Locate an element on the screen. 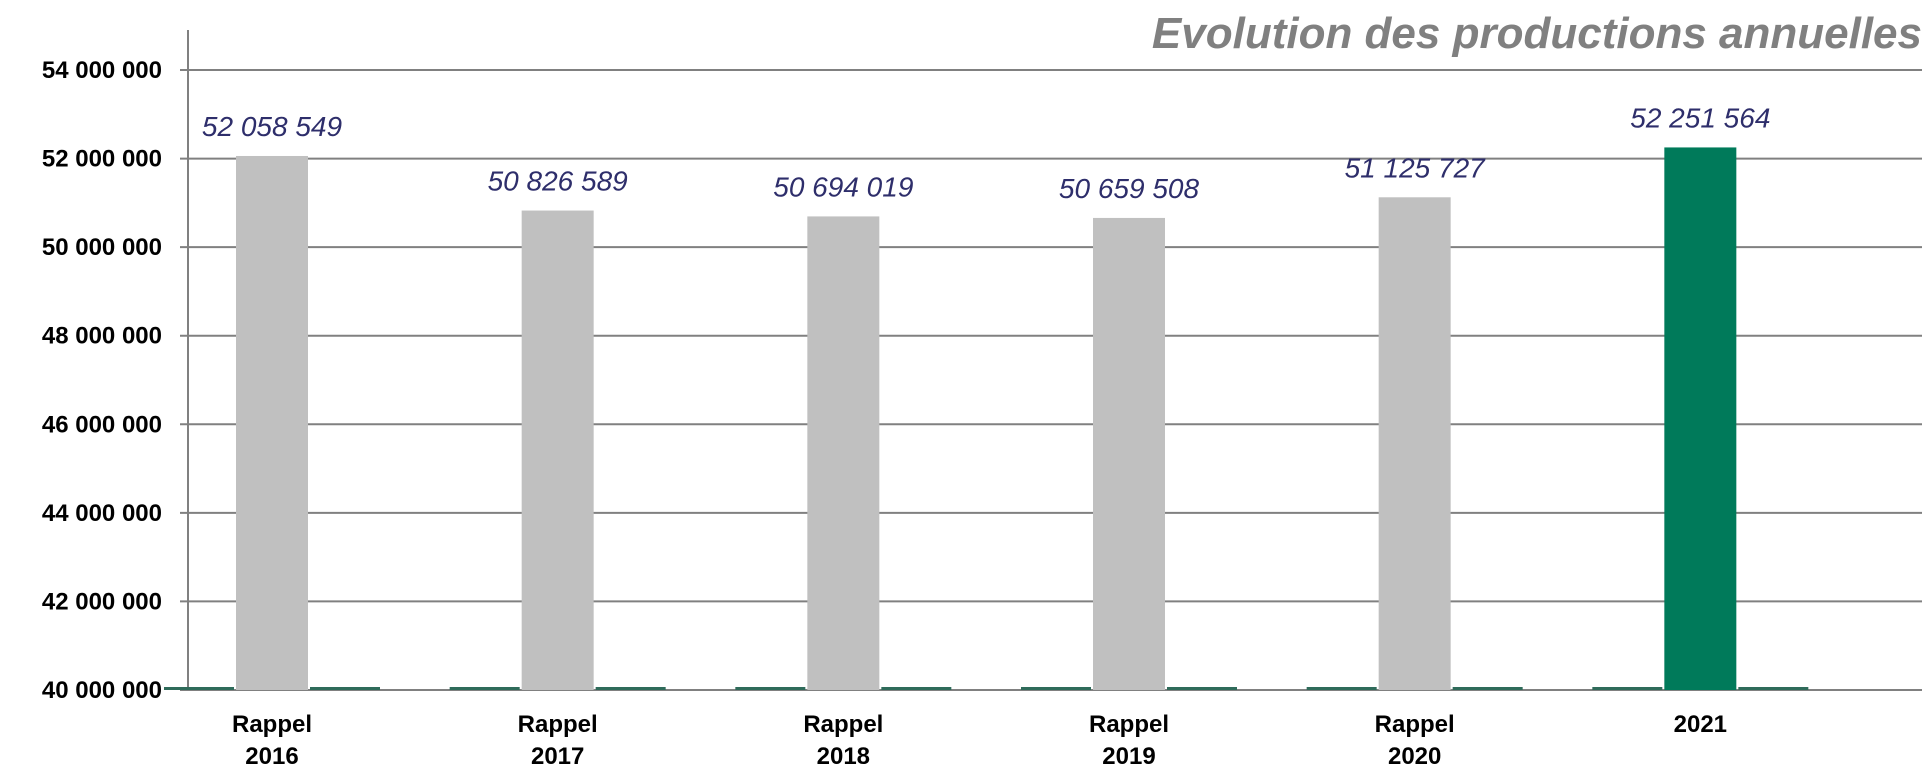 This screenshot has height=770, width=1930. y-tick-label: 54 000 000 is located at coordinates (102, 70).